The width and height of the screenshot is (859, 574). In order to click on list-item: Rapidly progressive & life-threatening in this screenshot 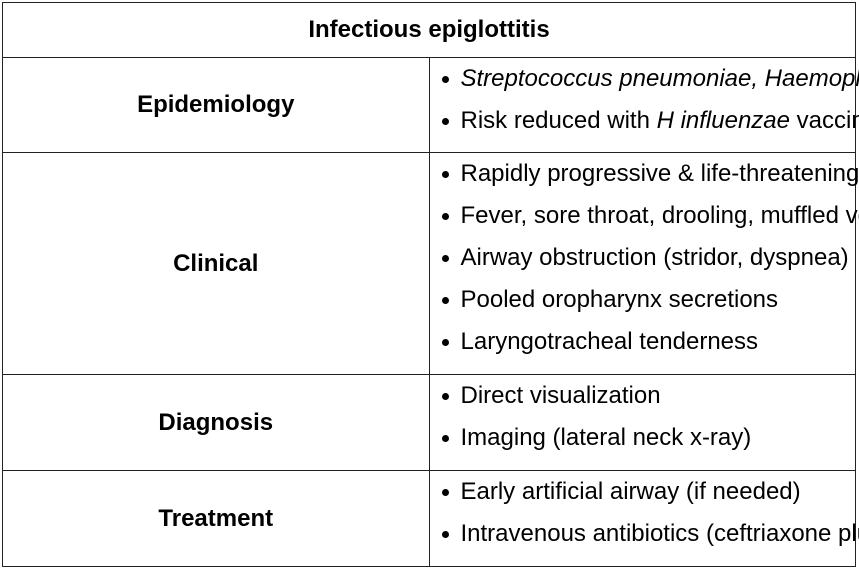, I will do `click(644, 174)`.